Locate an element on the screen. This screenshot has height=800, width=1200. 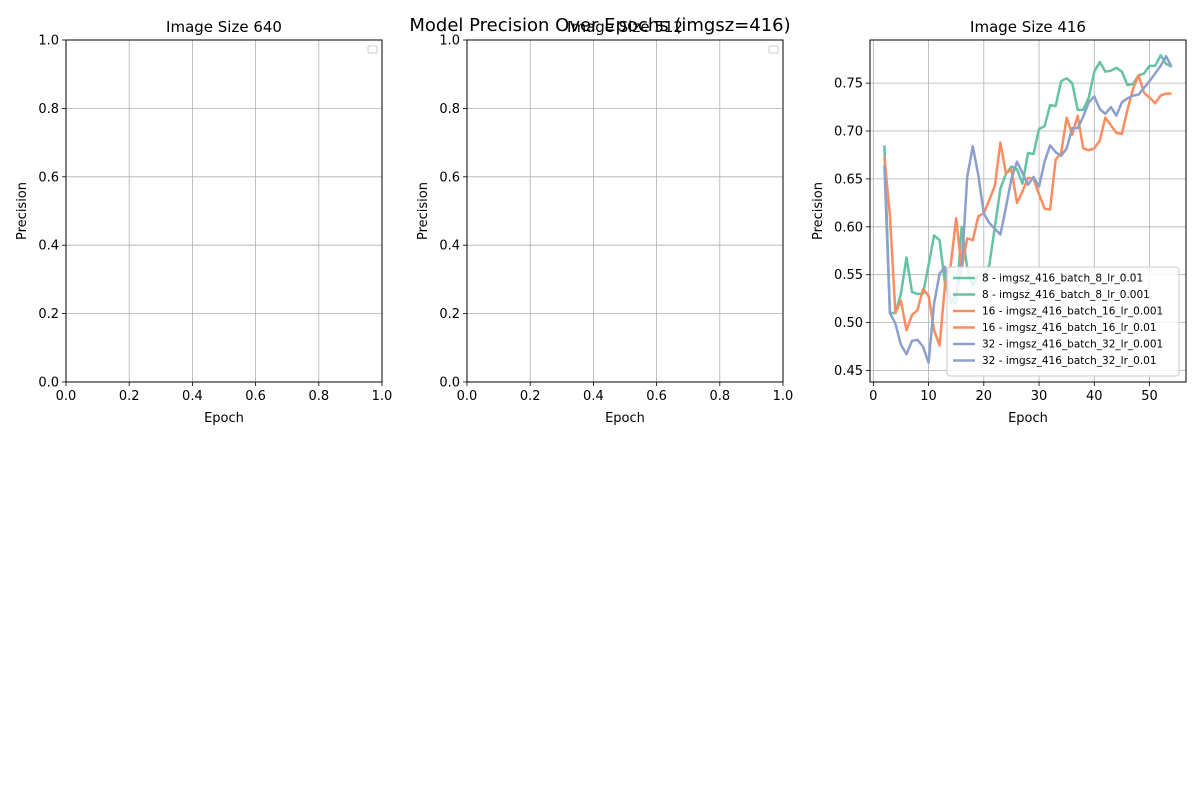
figure-suptitle: Model Precision Over Epochs (imgsz=416) is located at coordinates (599, 25).